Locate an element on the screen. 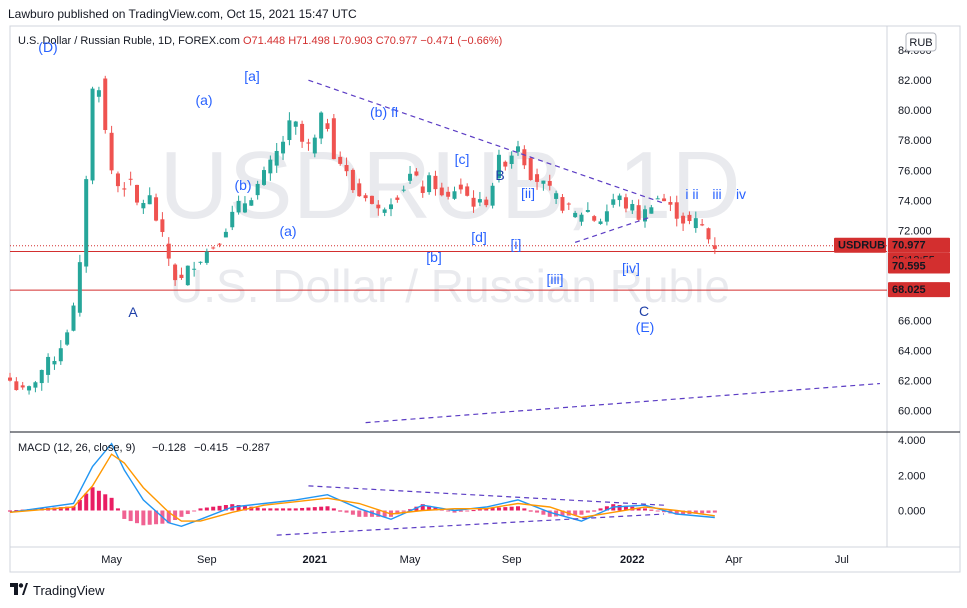 The image size is (967, 608). wave-label: [d] is located at coordinates (479, 237).